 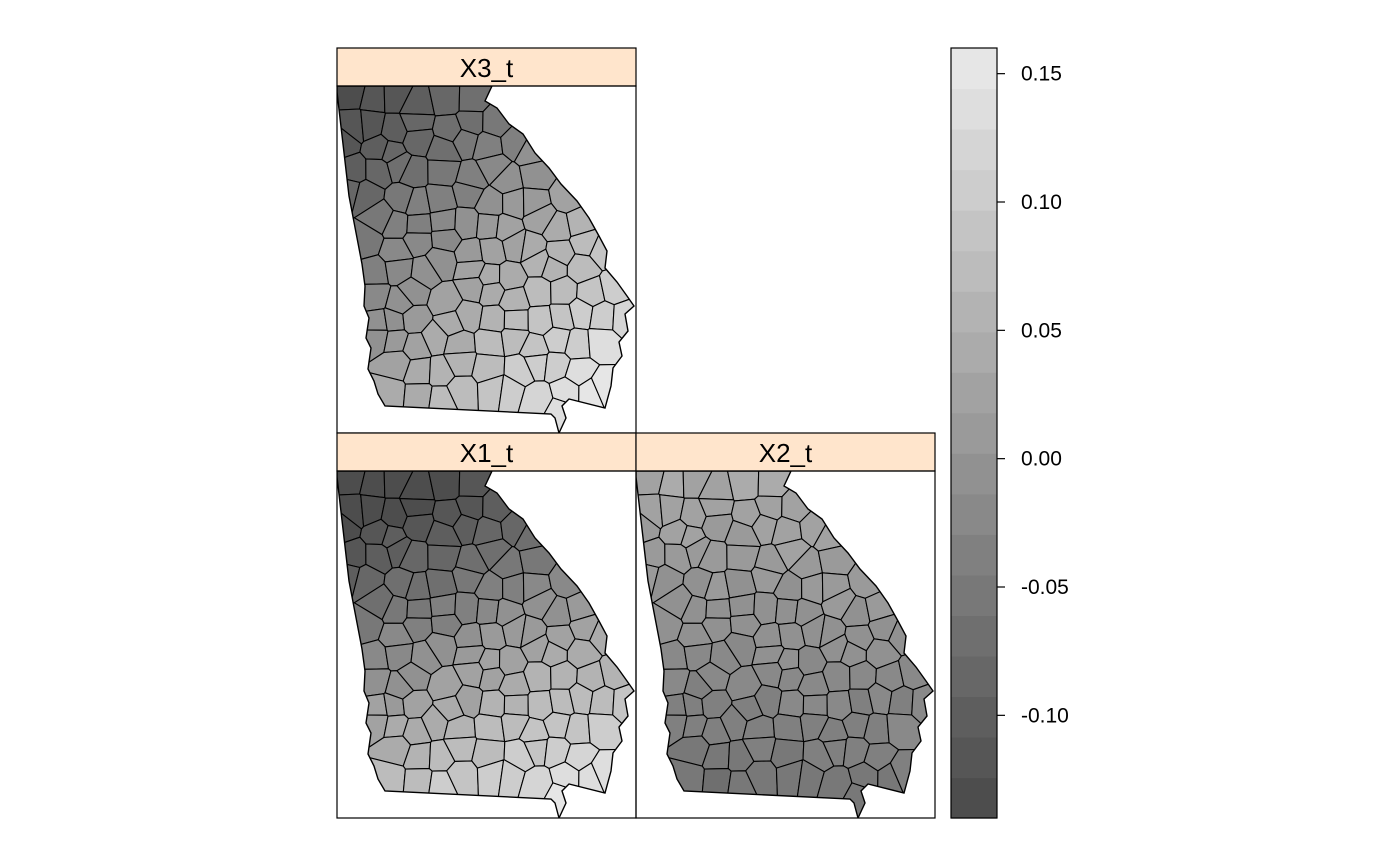 I want to click on strip-label-x3: X3_t, so click(x=487, y=68).